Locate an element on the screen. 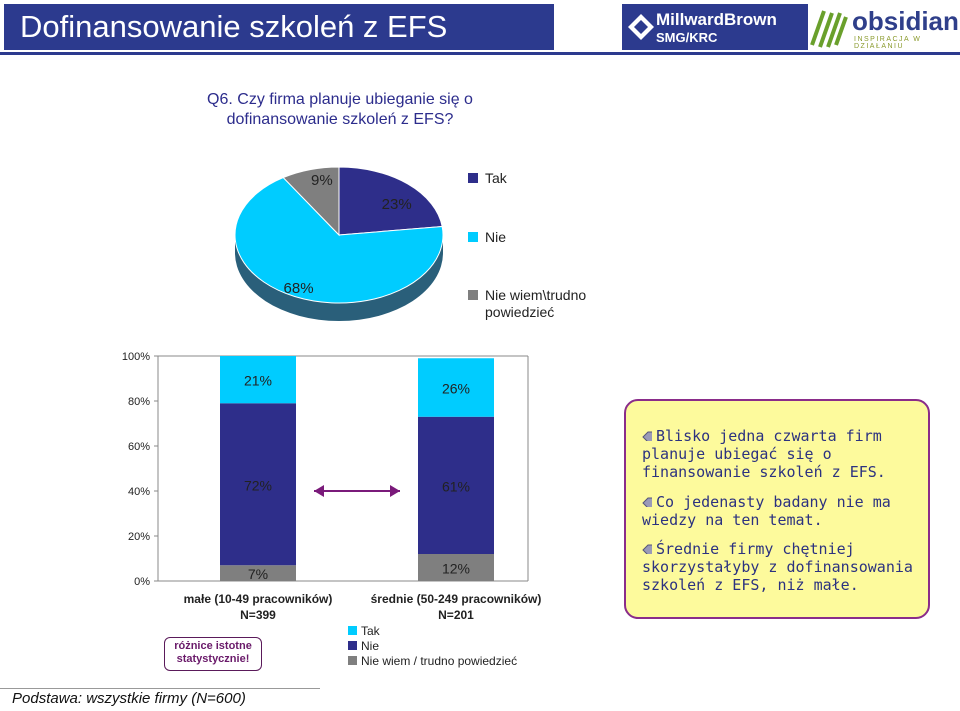 The height and width of the screenshot is (711, 960). millward-brown-logo: MillwardBrown SMG/KRC is located at coordinates (715, 27).